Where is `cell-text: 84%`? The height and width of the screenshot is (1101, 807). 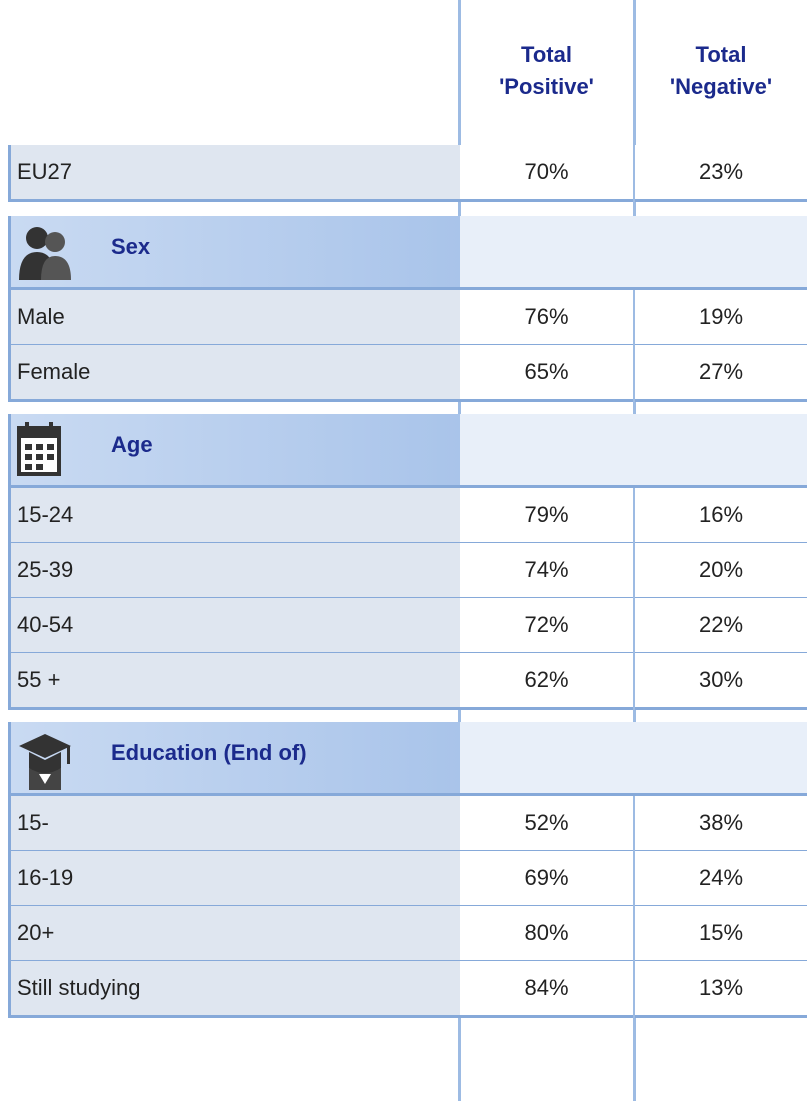 cell-text: 84% is located at coordinates (546, 987).